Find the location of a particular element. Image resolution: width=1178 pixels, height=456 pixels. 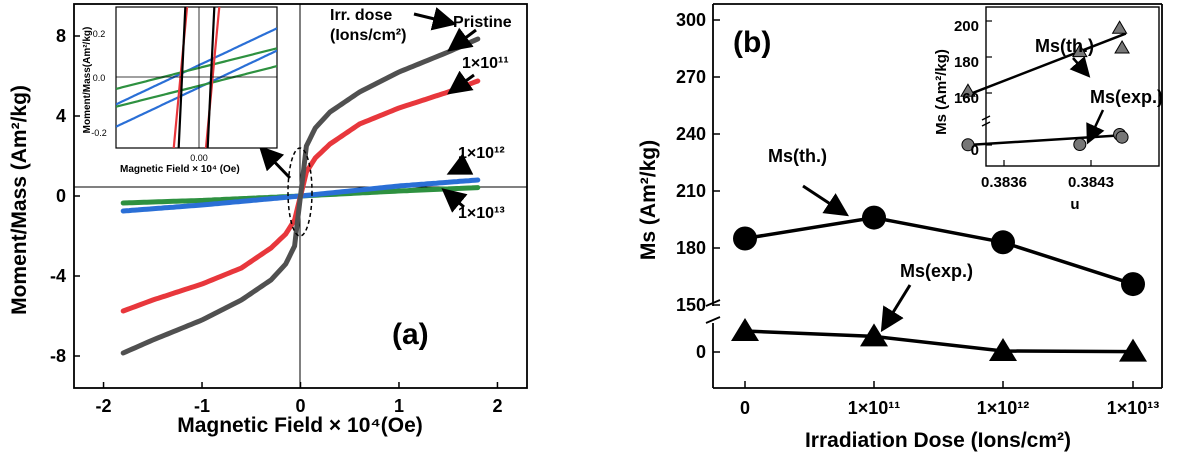

inset-a-loop-1-upper is located at coordinates (196, 68).